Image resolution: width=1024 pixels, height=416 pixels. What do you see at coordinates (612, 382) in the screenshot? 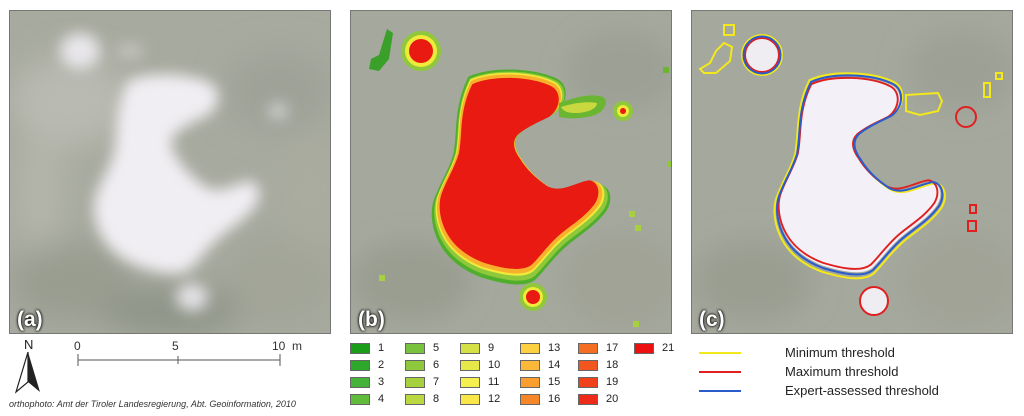
I see `class-label: 19` at bounding box center [612, 382].